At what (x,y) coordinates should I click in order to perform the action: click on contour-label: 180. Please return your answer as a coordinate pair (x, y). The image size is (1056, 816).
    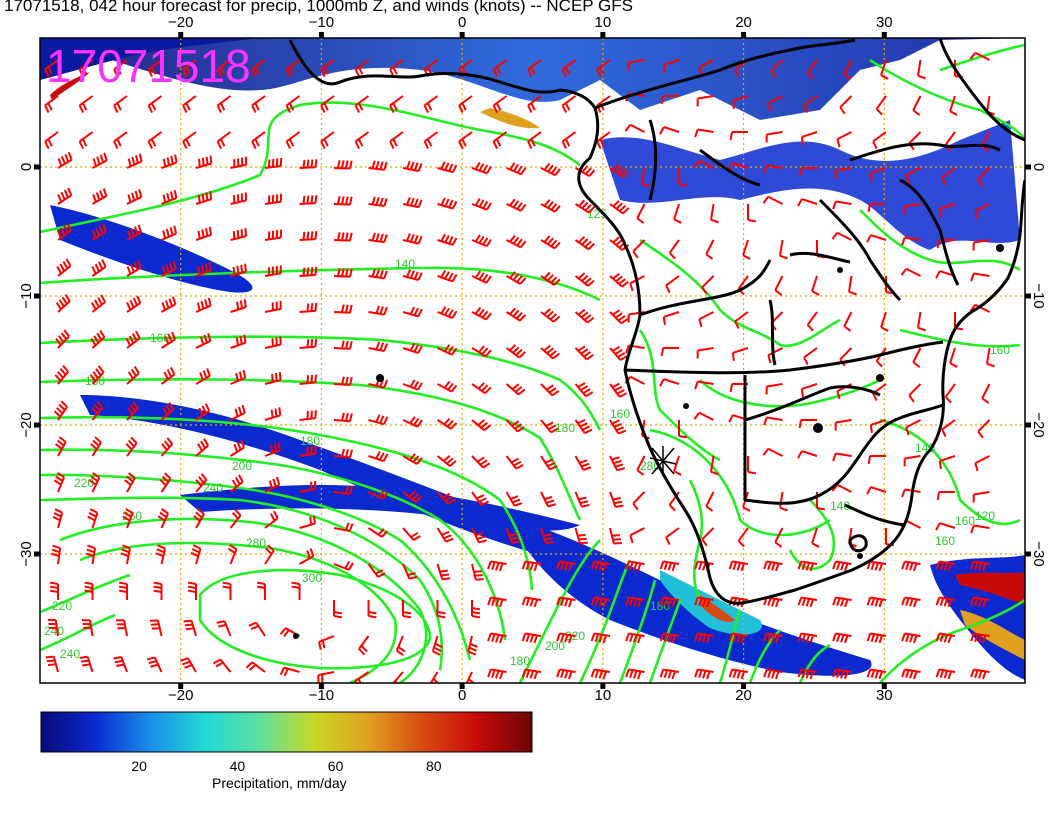
    Looking at the image, I should click on (660, 606).